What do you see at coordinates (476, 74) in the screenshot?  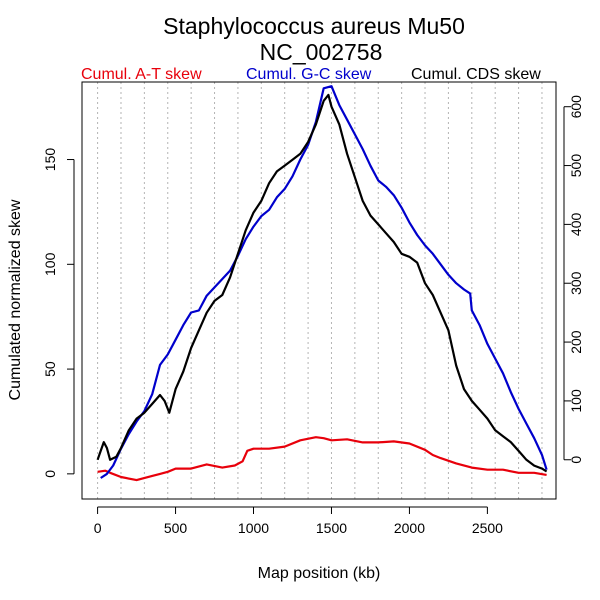 I see `legend-cds-skew: Cumul. CDS skew` at bounding box center [476, 74].